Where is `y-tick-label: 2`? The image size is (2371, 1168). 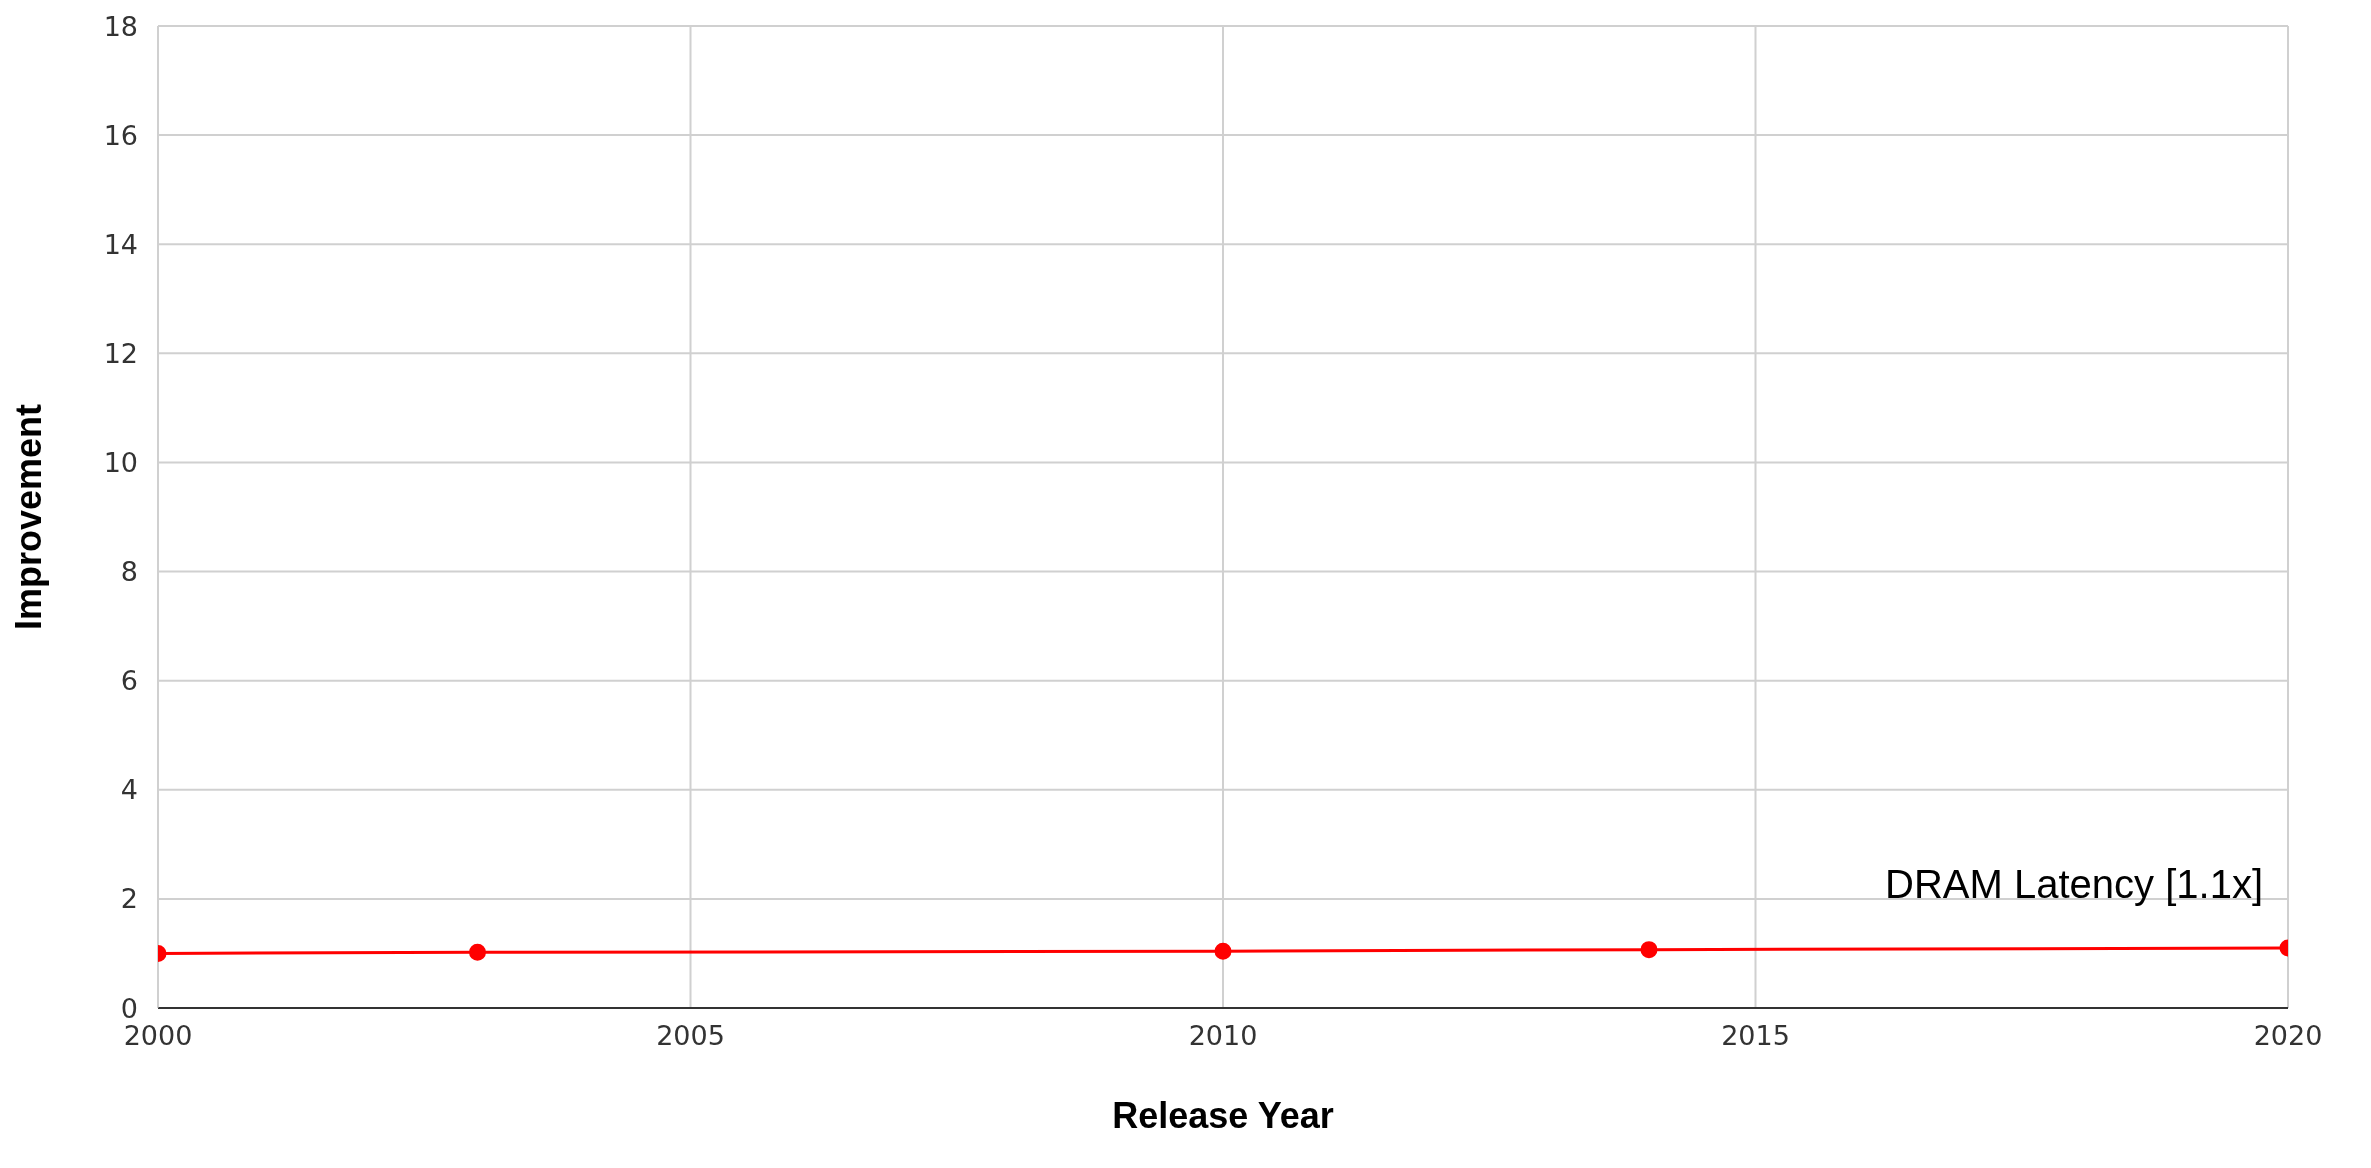
y-tick-label: 2 is located at coordinates (129, 899).